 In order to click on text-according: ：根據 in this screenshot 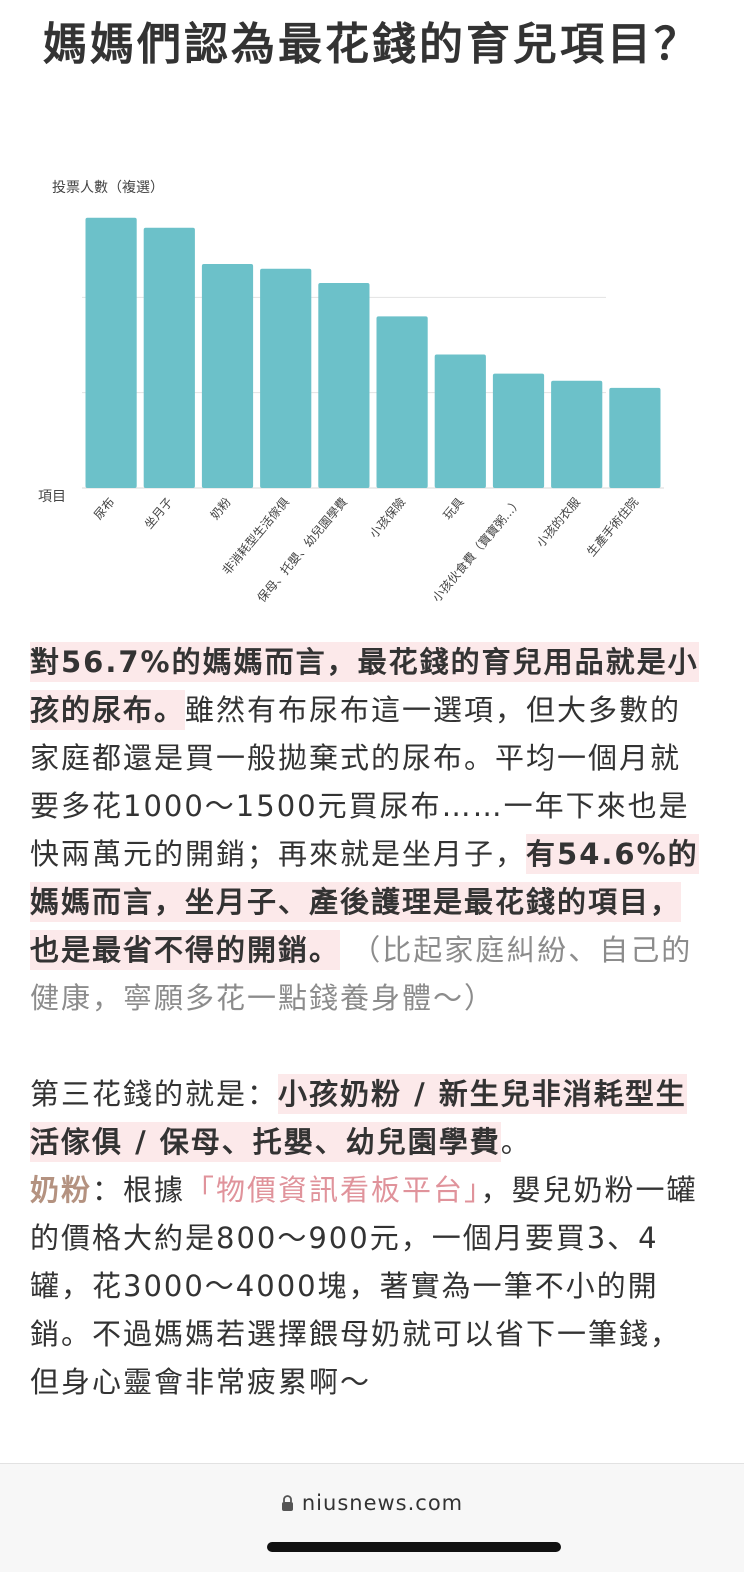, I will do `click(139, 1190)`.